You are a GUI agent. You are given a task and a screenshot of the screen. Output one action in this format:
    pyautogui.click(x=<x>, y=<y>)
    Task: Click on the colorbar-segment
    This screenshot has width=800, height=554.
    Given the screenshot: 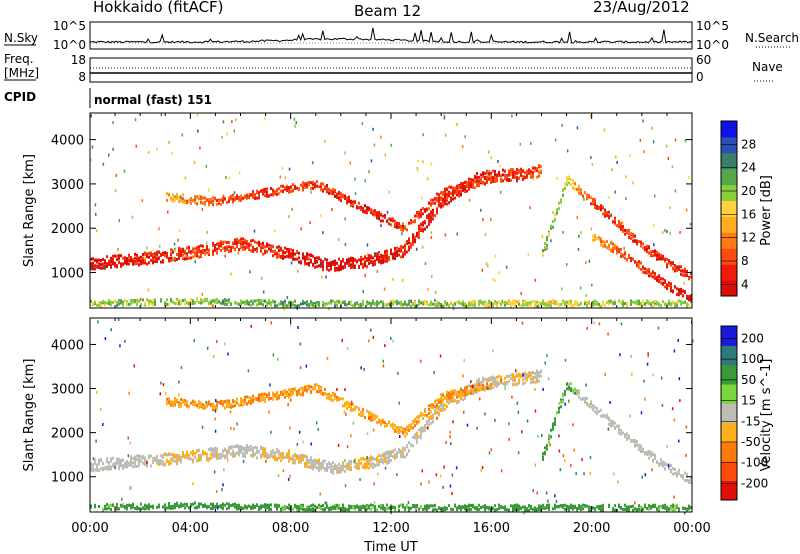 What is the action you would take?
    pyautogui.click(x=729, y=145)
    